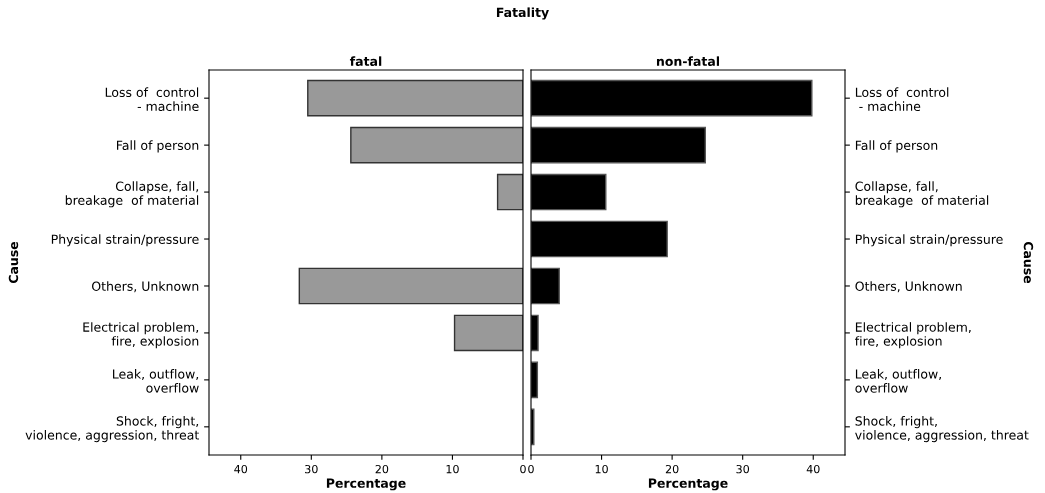 This screenshot has height=493, width=1045. Describe the element at coordinates (522, 13) in the screenshot. I see `chart-title: Fatality` at that location.